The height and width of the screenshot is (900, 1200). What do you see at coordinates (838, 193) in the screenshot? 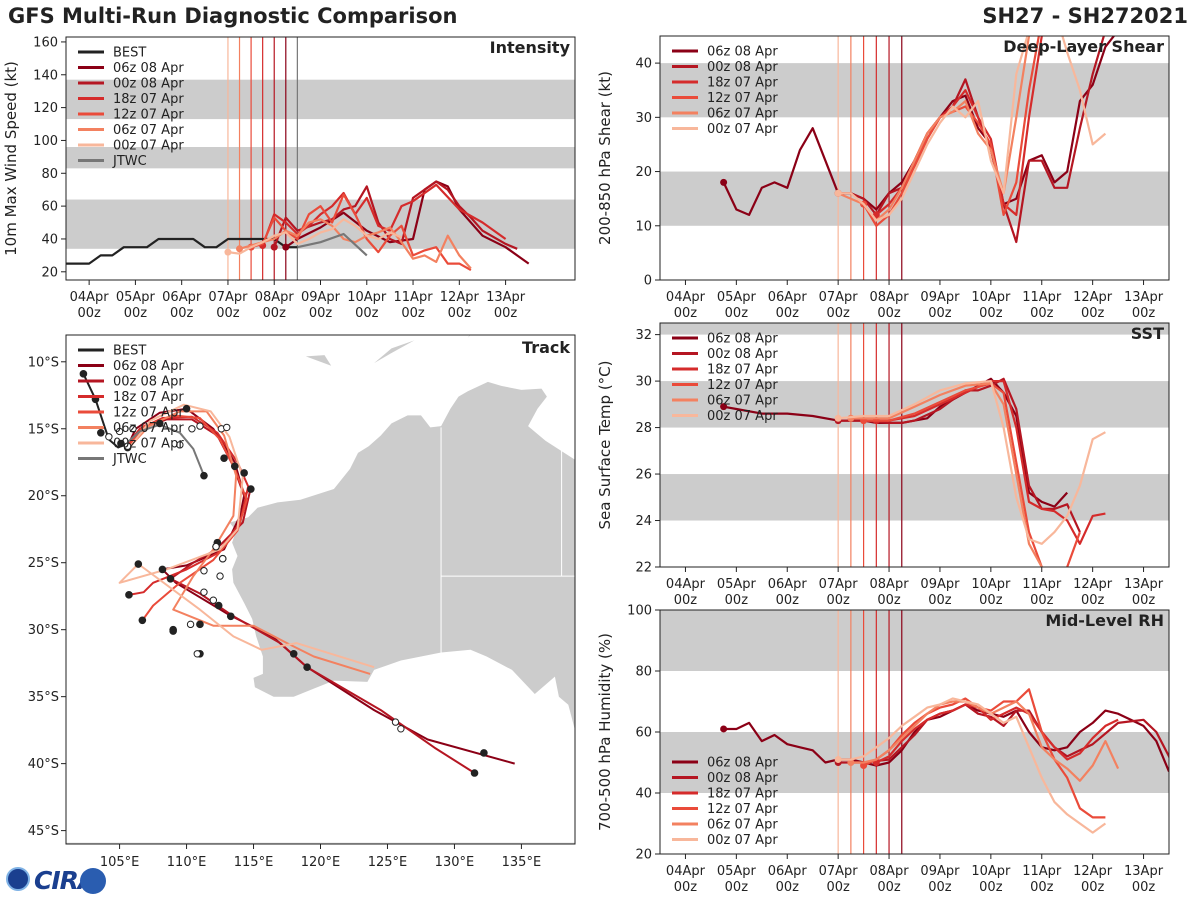
I see `shear-init-point-00z-07-apr` at bounding box center [838, 193].